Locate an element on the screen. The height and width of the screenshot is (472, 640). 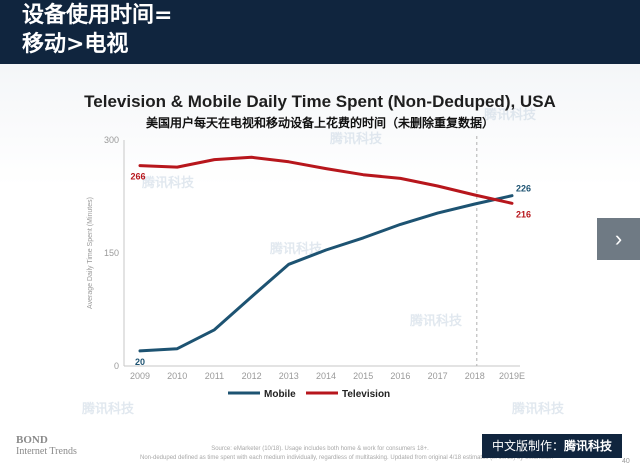
x-tick-label: 2009 is located at coordinates (140, 376).